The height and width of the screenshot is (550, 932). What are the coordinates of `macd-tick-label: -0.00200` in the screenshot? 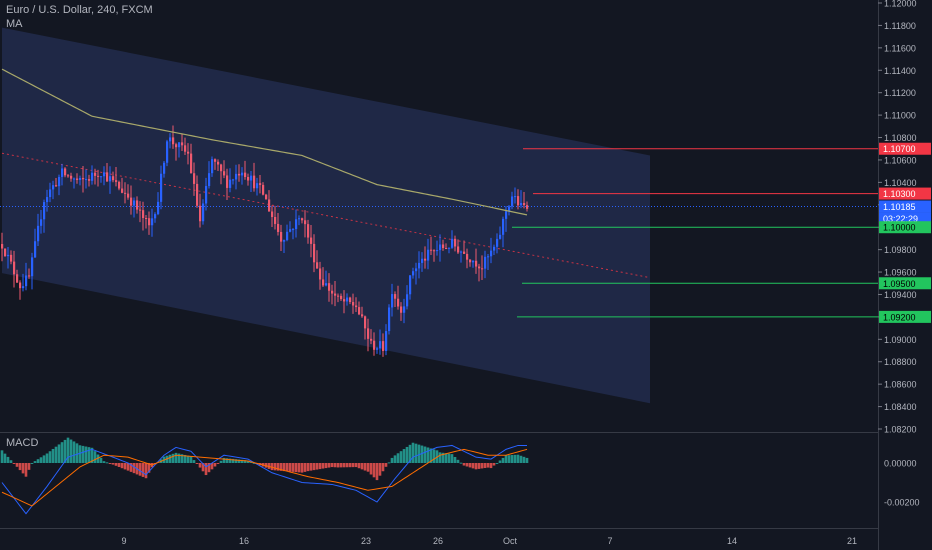 It's located at (902, 503).